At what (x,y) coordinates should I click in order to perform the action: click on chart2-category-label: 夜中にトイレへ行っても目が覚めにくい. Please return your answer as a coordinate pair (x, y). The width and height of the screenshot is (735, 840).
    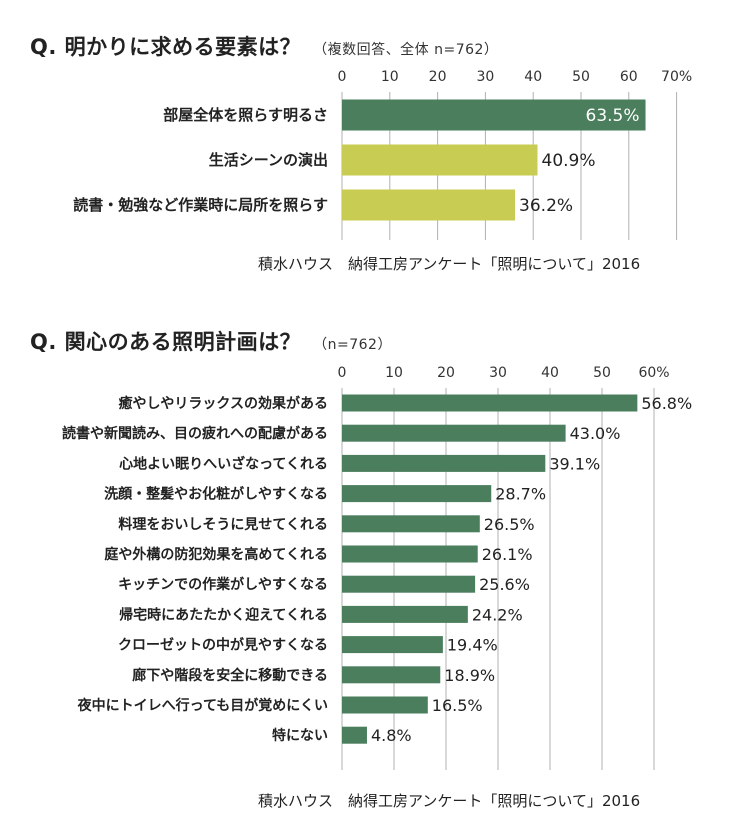
    Looking at the image, I should click on (202, 705).